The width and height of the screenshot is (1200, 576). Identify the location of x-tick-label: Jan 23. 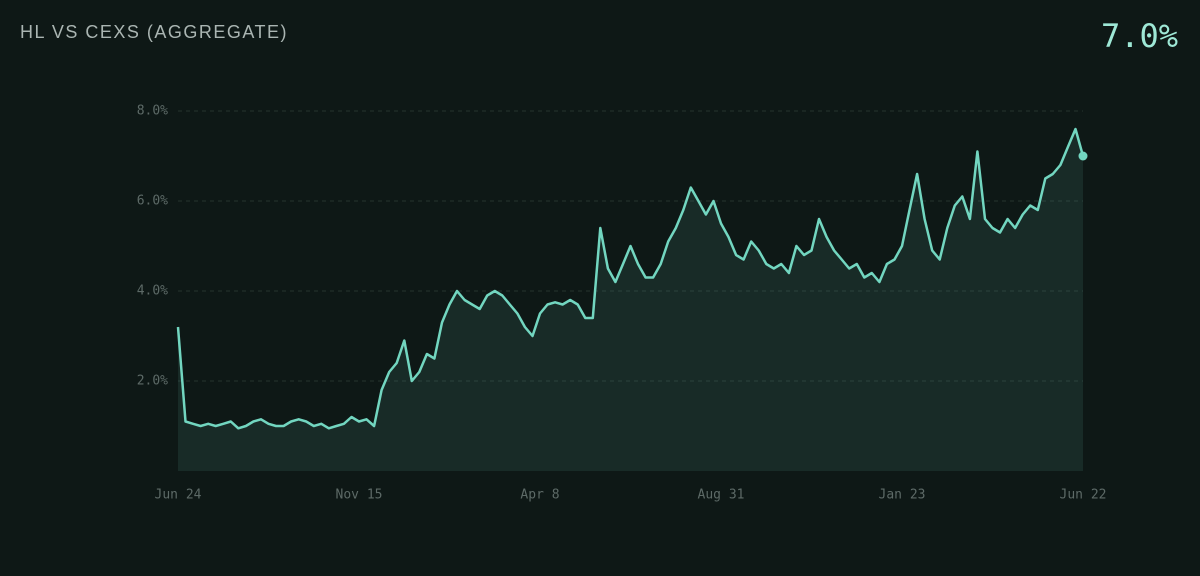
(902, 495).